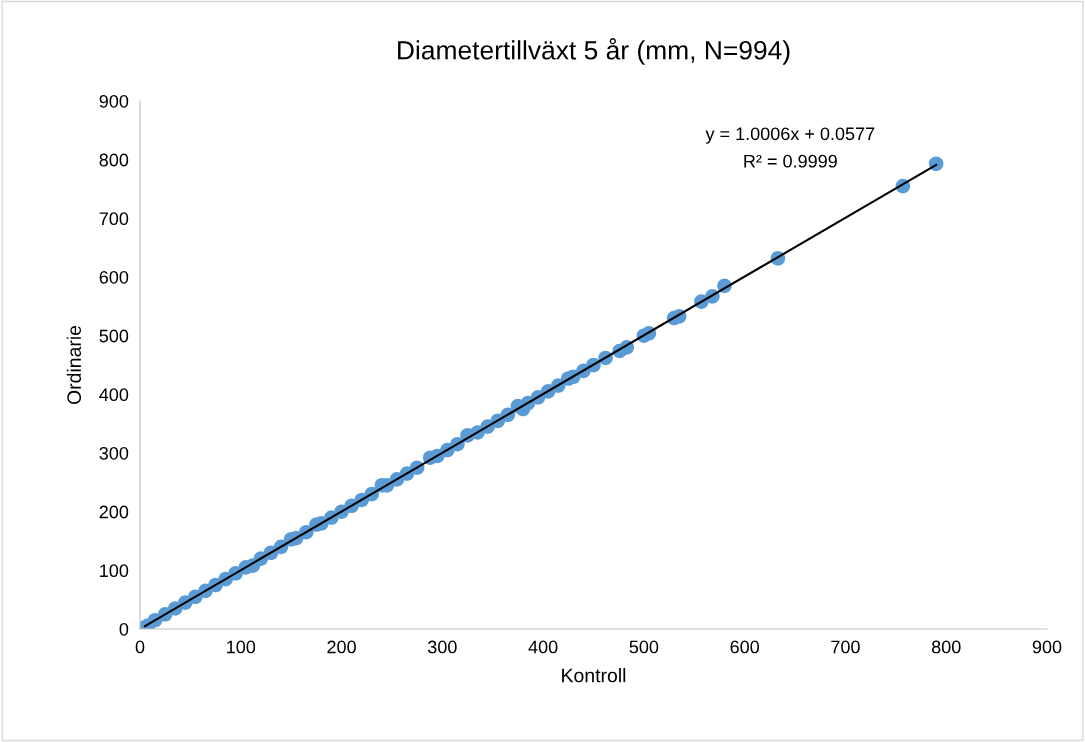  What do you see at coordinates (442, 647) in the screenshot?
I see `x-tick-label: 300` at bounding box center [442, 647].